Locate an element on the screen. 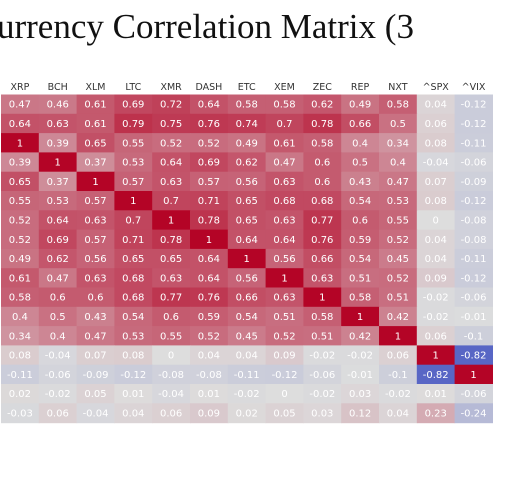  cell-value-label: 0 is located at coordinates (436, 220).